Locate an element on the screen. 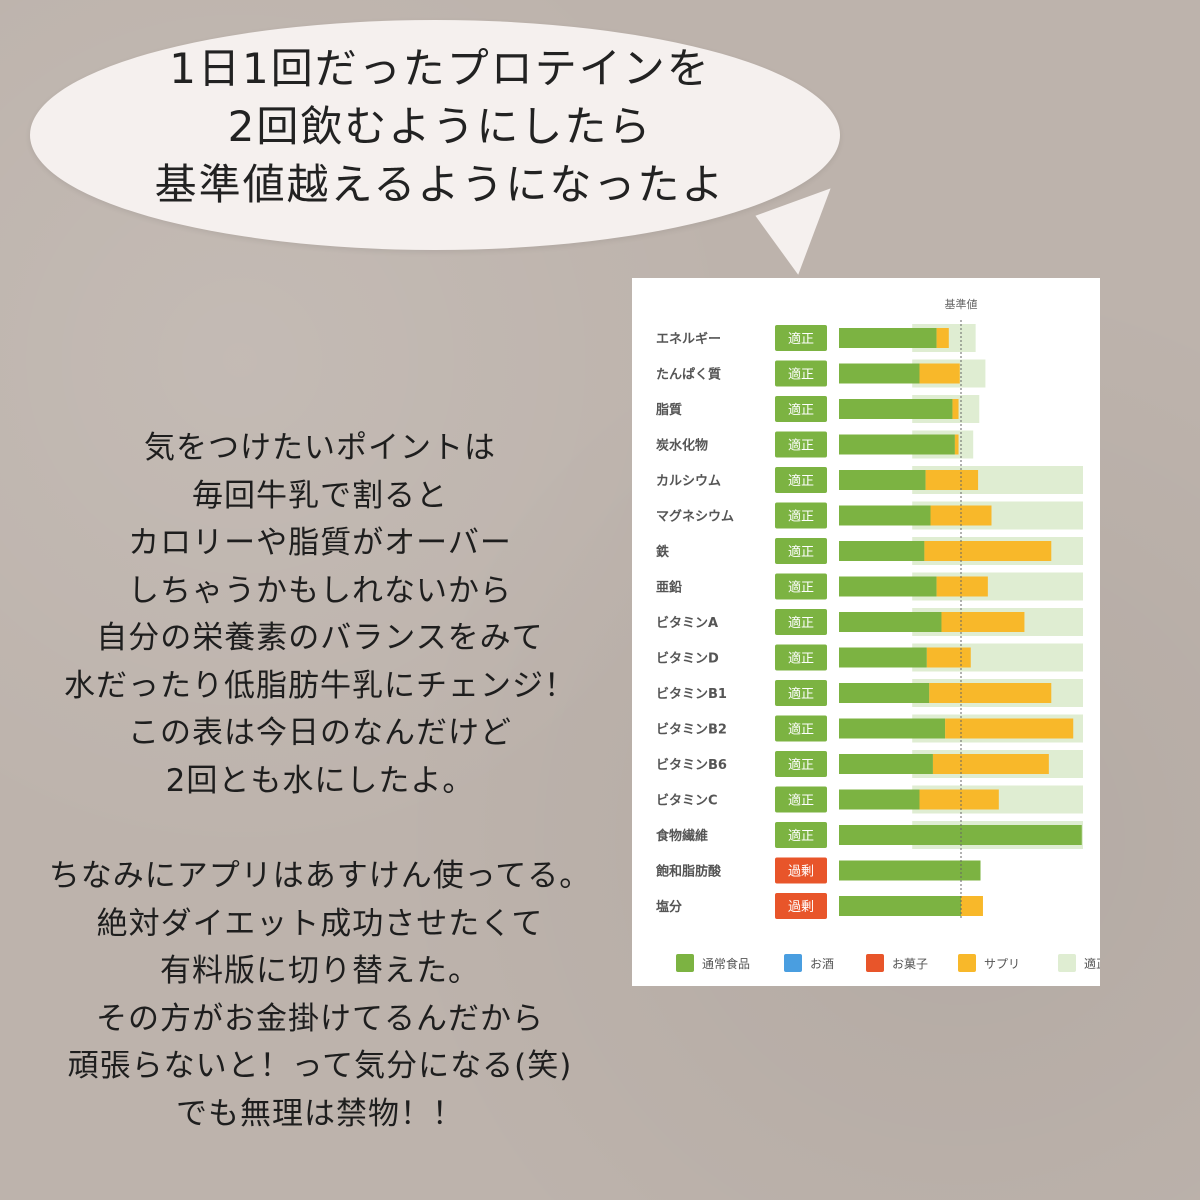 The width and height of the screenshot is (1200, 1200). category-label: たんぱく質 is located at coordinates (688, 375).